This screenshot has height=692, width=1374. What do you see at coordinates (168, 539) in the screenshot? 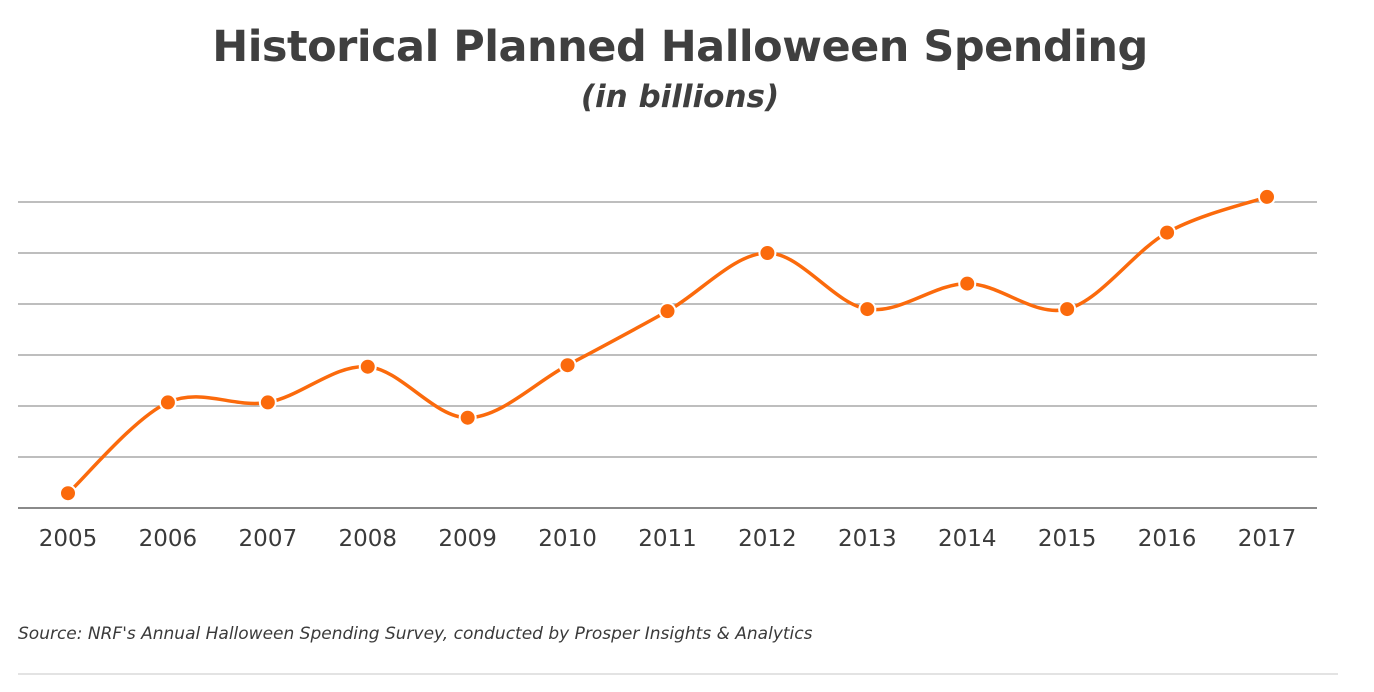
I see `x-tick-label-2006: 2006` at bounding box center [168, 539].